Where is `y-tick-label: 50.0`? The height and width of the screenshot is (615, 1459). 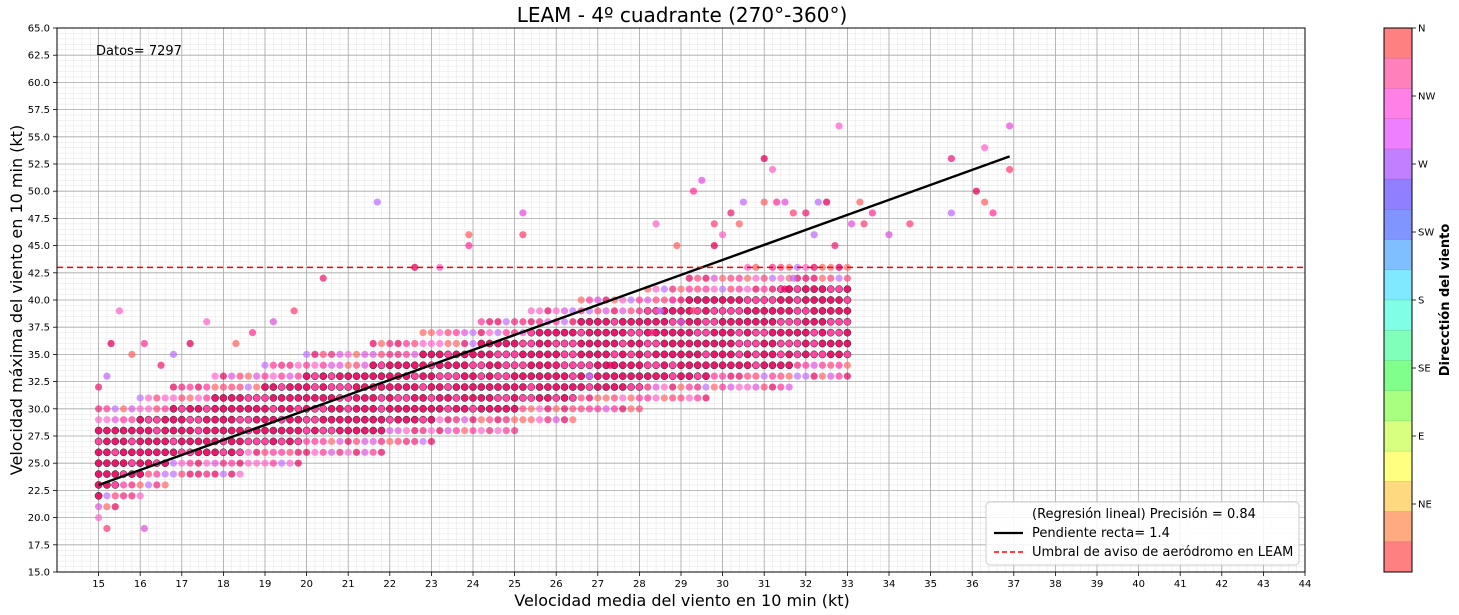
y-tick-label: 50.0 is located at coordinates (39, 192).